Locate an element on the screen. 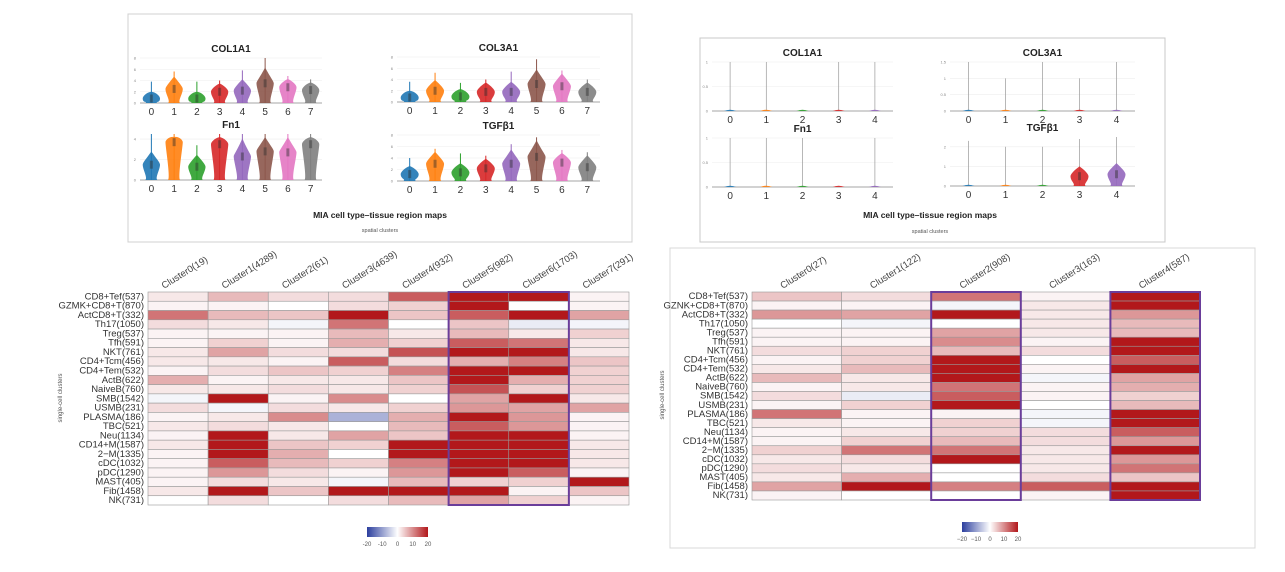 The width and height of the screenshot is (1285, 572). row-label: cDC(1032) is located at coordinates (725, 459).